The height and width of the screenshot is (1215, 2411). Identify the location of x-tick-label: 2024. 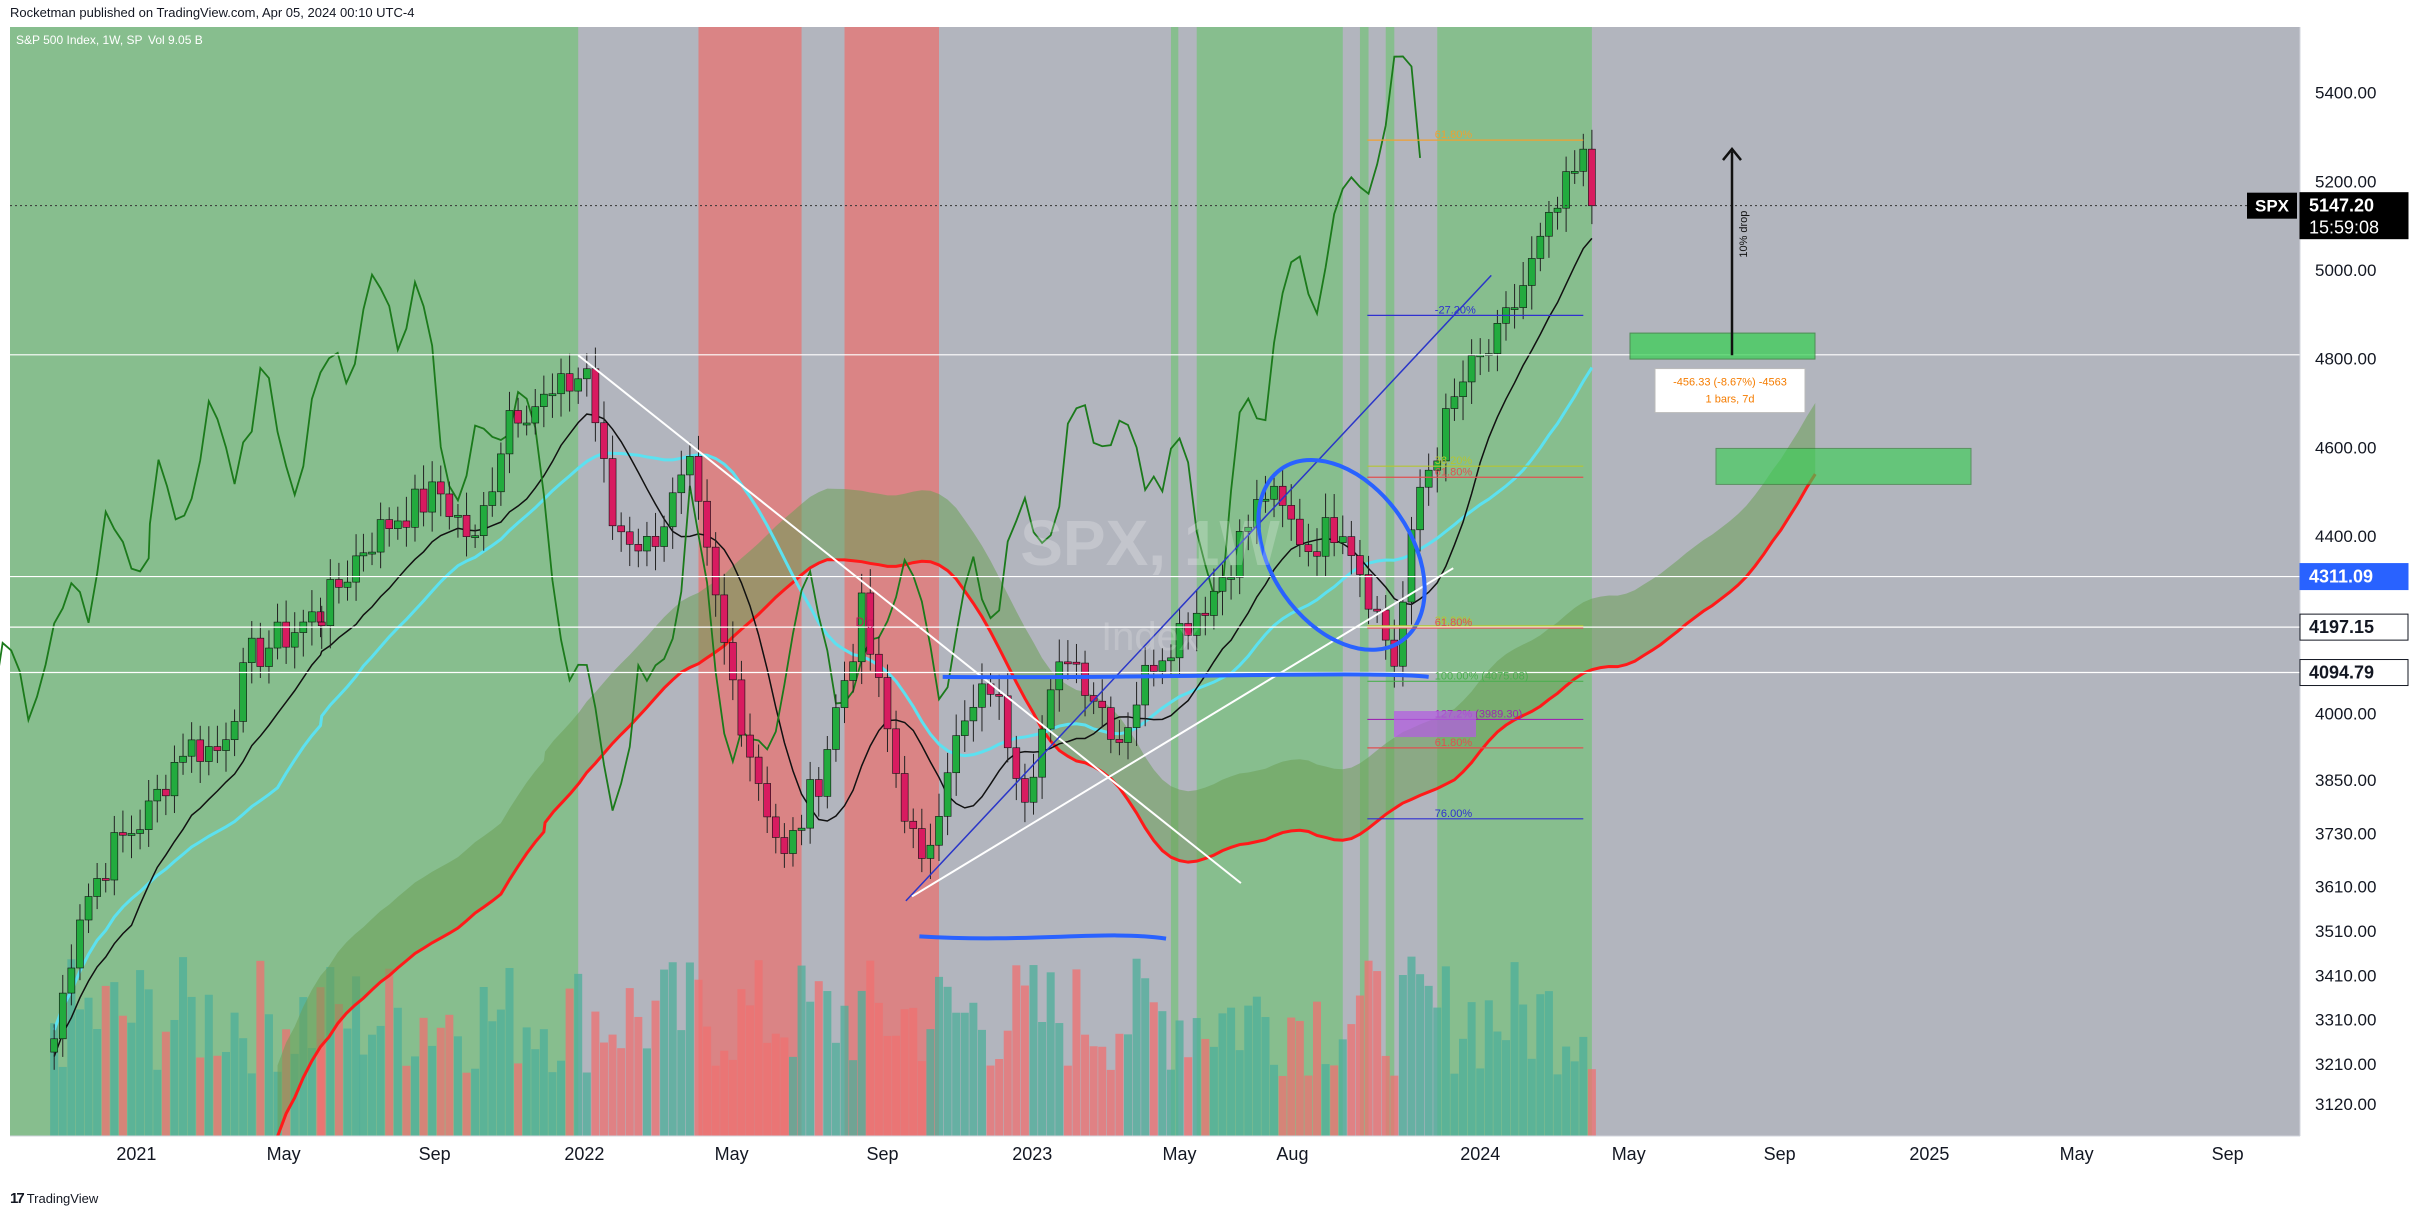
(1480, 1154).